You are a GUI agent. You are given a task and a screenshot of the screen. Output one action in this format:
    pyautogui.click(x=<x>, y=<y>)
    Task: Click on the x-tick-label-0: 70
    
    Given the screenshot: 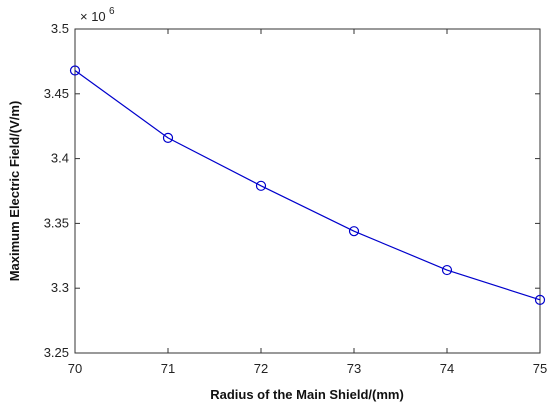 What is the action you would take?
    pyautogui.click(x=75, y=368)
    